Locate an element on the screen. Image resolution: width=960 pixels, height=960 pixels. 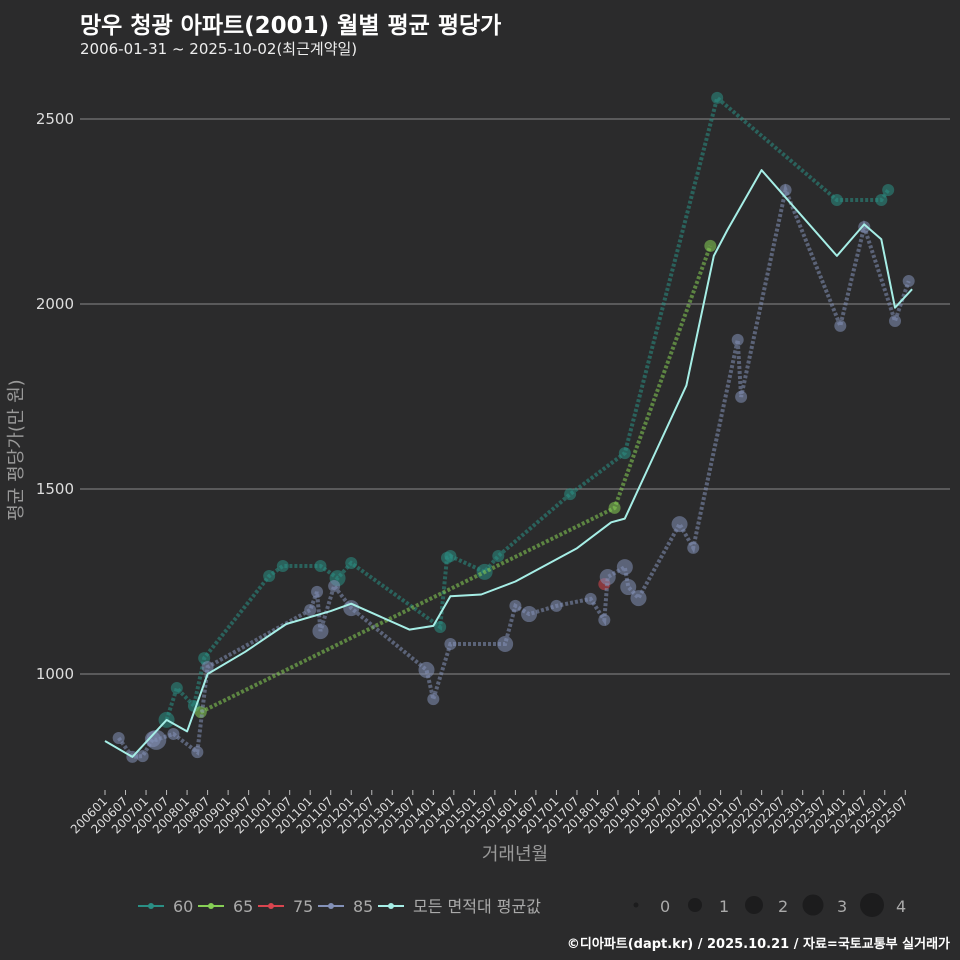
legend-label: 85 is located at coordinates (363, 906).